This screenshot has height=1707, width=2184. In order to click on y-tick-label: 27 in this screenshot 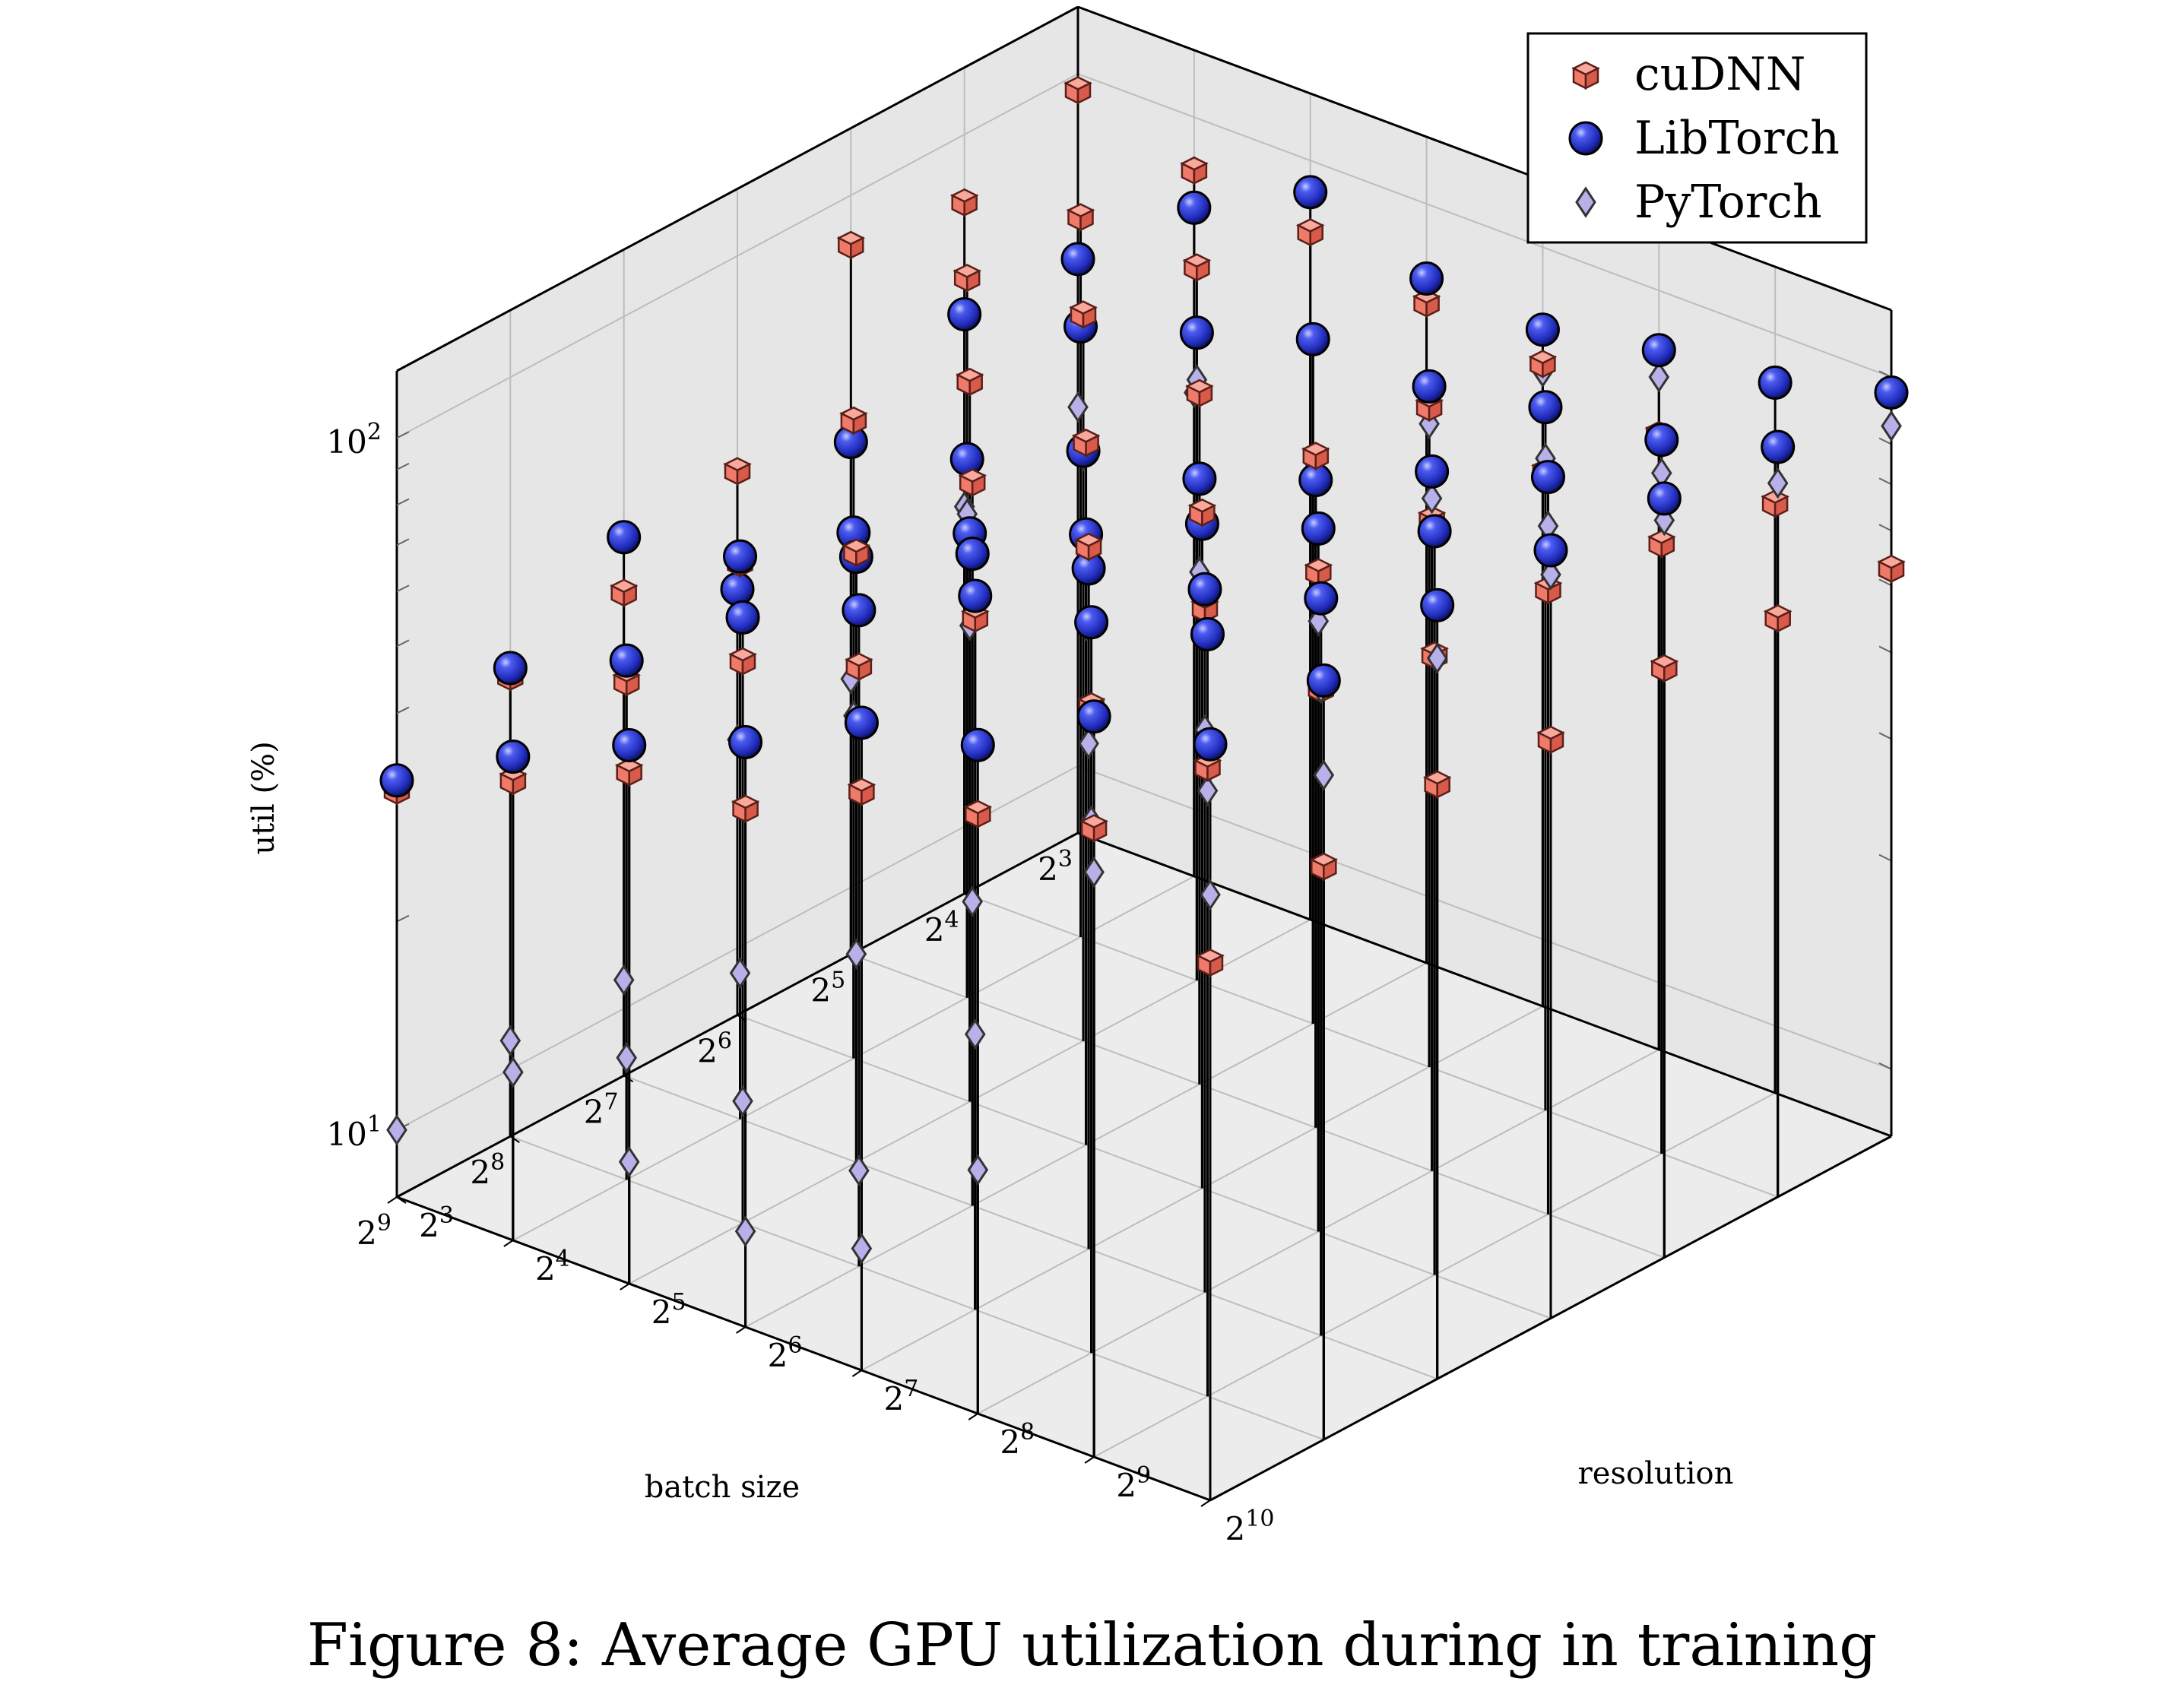, I will do `click(901, 1396)`.